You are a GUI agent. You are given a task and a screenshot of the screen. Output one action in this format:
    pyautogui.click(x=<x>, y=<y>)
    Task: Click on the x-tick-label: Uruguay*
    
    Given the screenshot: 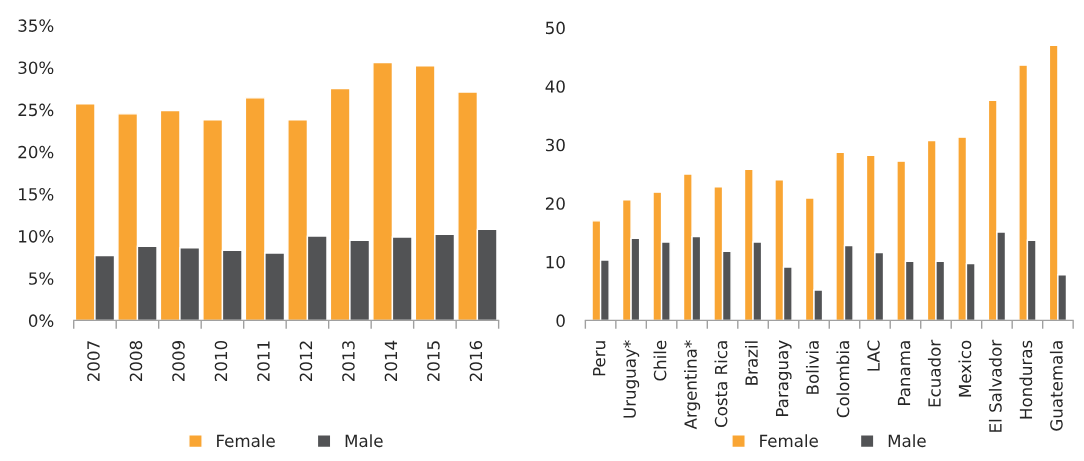 What is the action you would take?
    pyautogui.click(x=631, y=379)
    